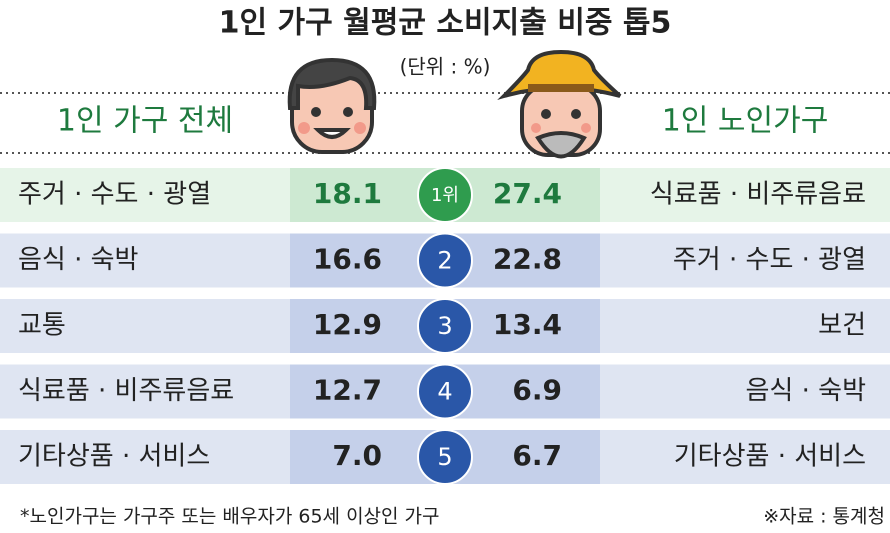  I want to click on elderly-face-icon, so click(559, 104).